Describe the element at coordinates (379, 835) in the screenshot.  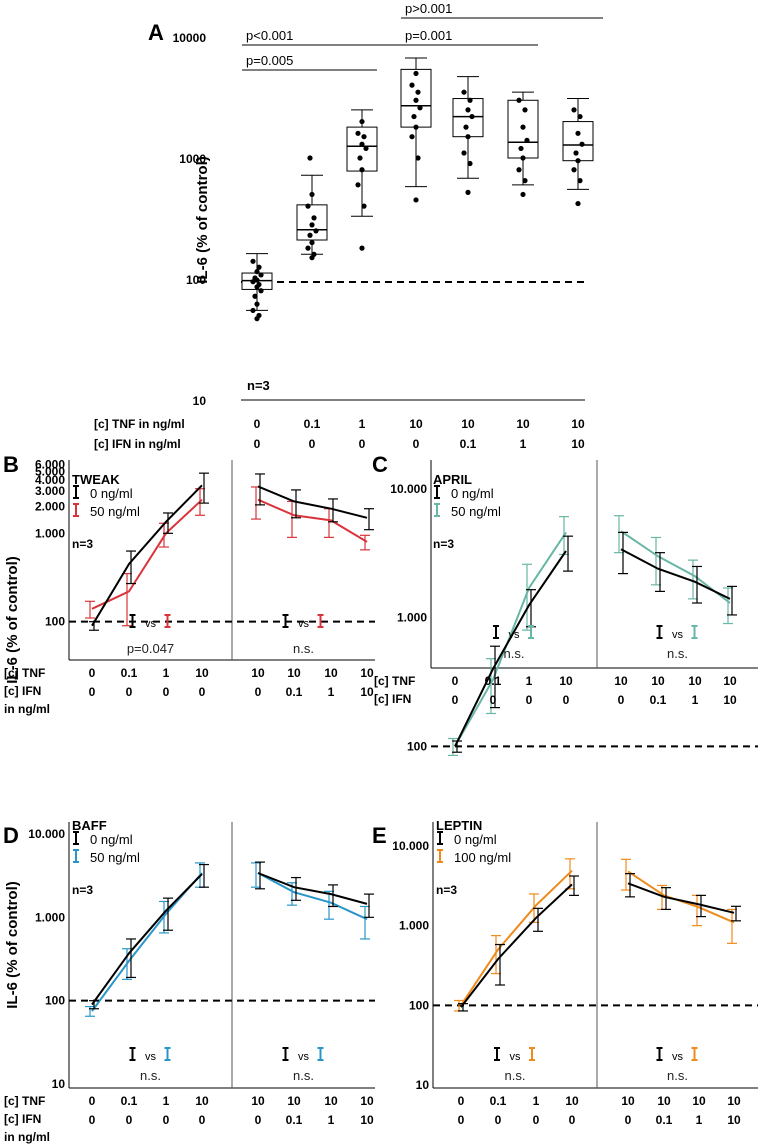
I see `panel-e-label: E` at that location.